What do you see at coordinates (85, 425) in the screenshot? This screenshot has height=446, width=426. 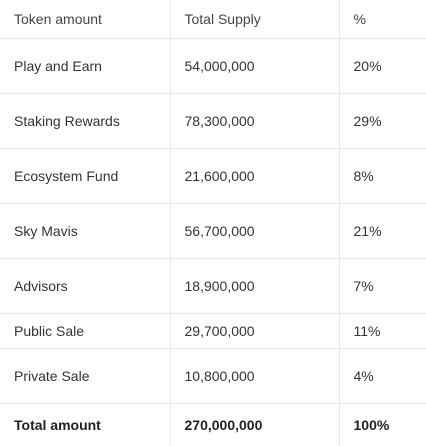 I see `total-label: Total amount` at bounding box center [85, 425].